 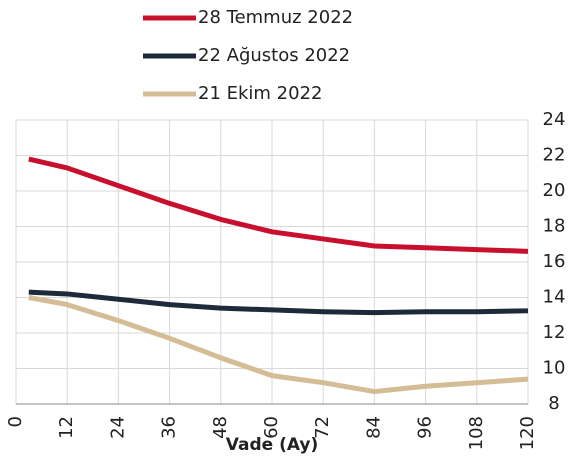 What do you see at coordinates (15, 421) in the screenshot?
I see `x-tick-label: 0` at bounding box center [15, 421].